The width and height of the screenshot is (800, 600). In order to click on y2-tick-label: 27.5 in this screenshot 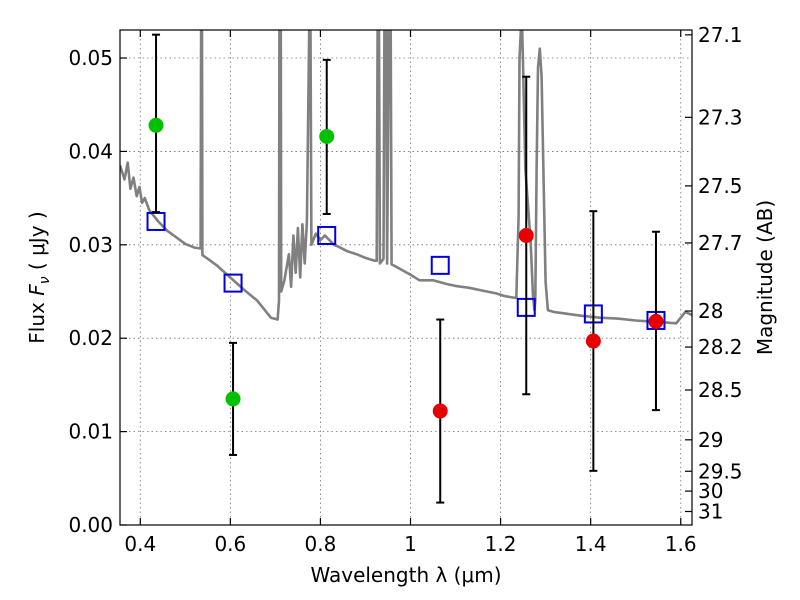, I will do `click(720, 186)`.